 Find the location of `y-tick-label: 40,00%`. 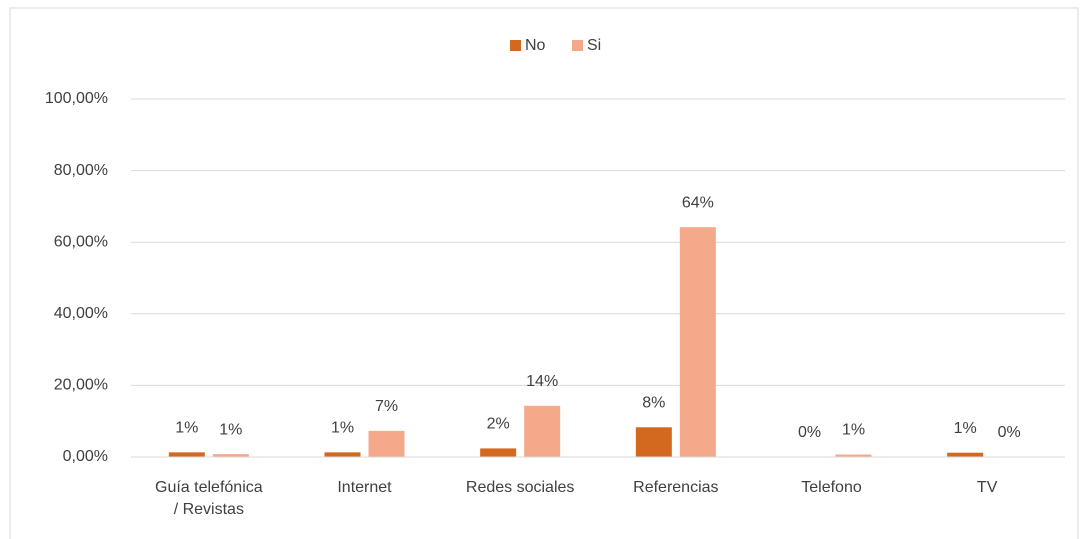

y-tick-label: 40,00% is located at coordinates (81, 313).